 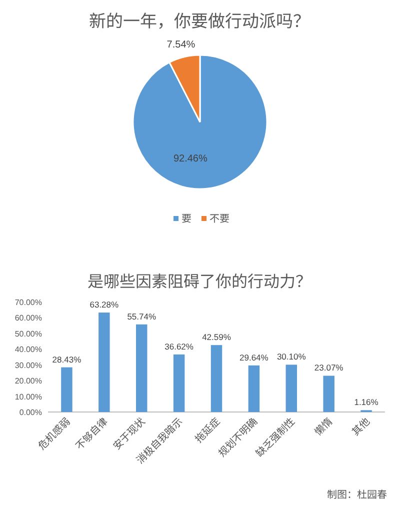 What do you see at coordinates (28, 381) in the screenshot?
I see `y-tick-label: 20.00%` at bounding box center [28, 381].